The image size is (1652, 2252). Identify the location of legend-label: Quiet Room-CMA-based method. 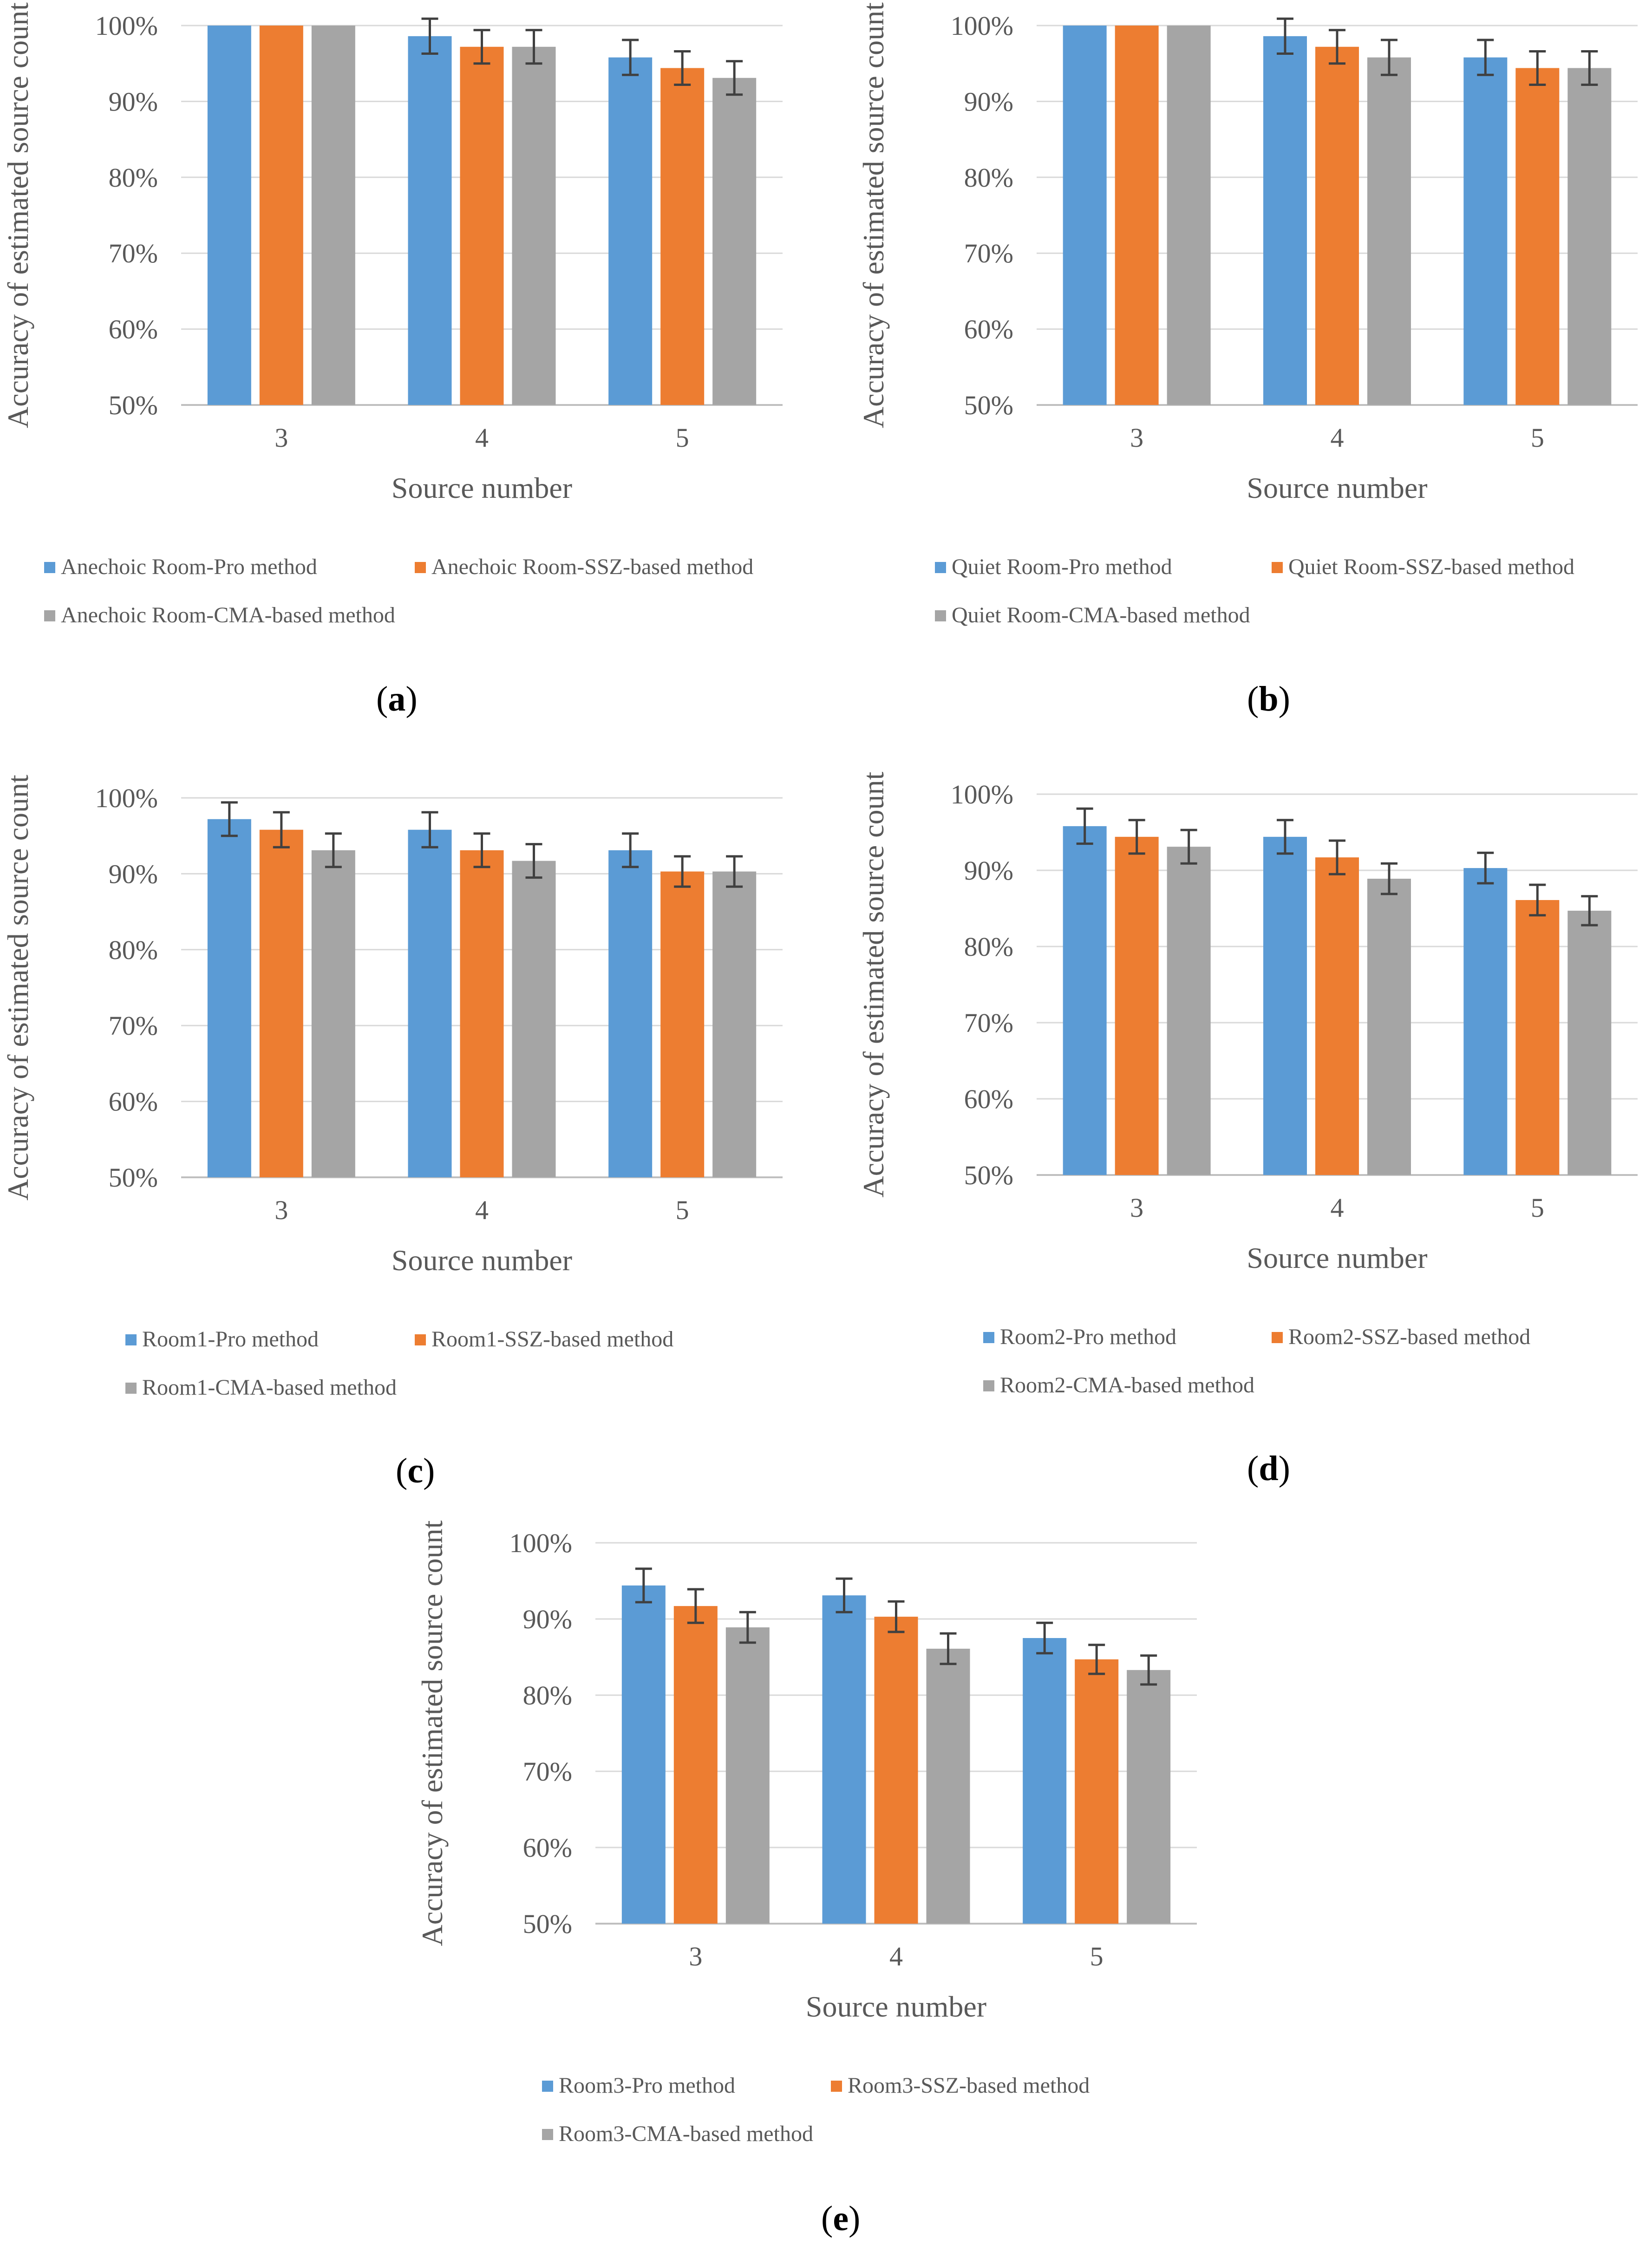
(1101, 615).